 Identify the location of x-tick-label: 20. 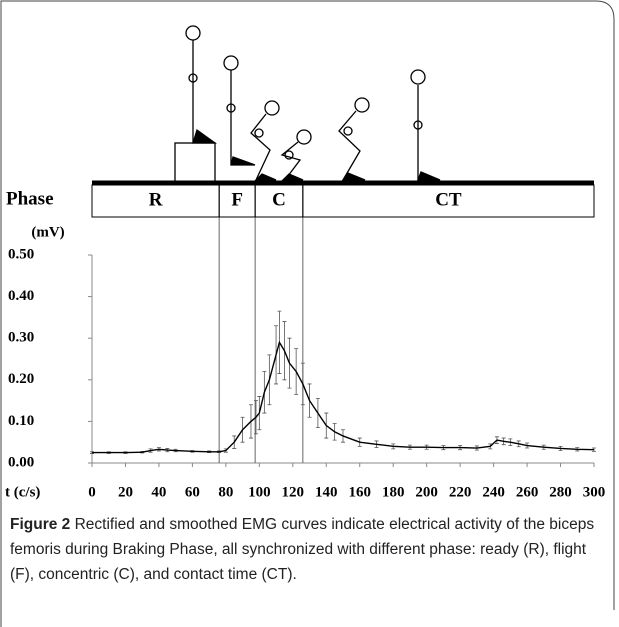
(125, 492).